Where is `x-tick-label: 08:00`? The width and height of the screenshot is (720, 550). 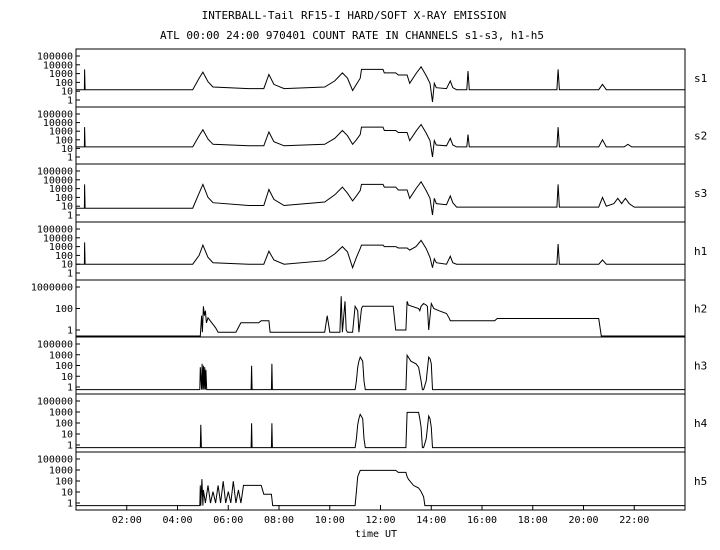
x-tick-label: 08:00 is located at coordinates (279, 520).